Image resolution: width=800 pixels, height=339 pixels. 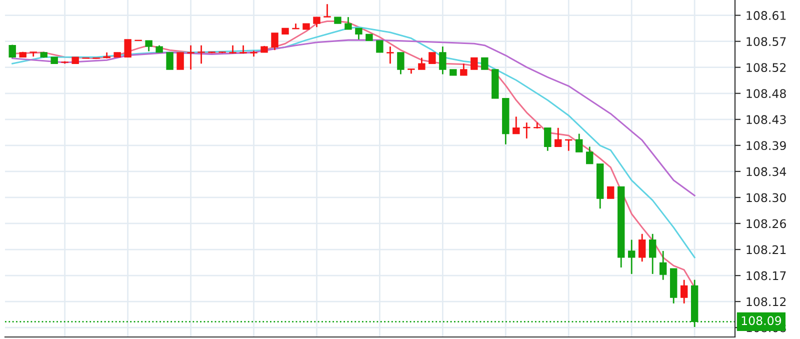 I want to click on y-tick-label: 108.57, so click(x=766, y=41).